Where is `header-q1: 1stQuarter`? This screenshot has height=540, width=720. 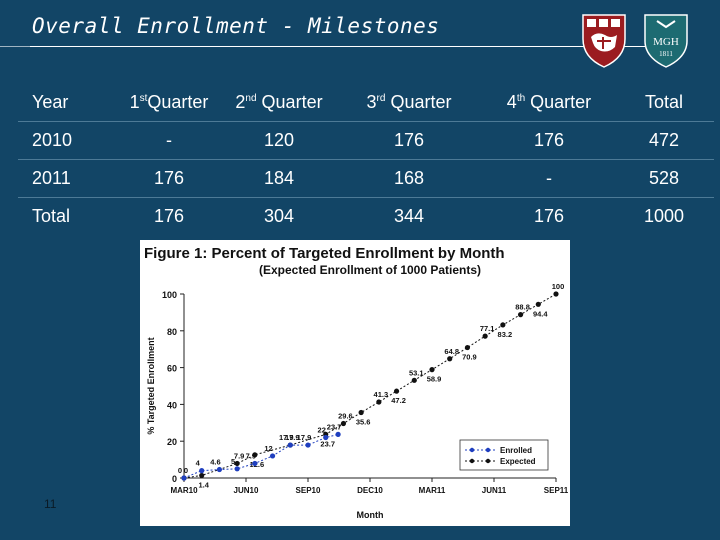 header-q1: 1stQuarter is located at coordinates (169, 102).